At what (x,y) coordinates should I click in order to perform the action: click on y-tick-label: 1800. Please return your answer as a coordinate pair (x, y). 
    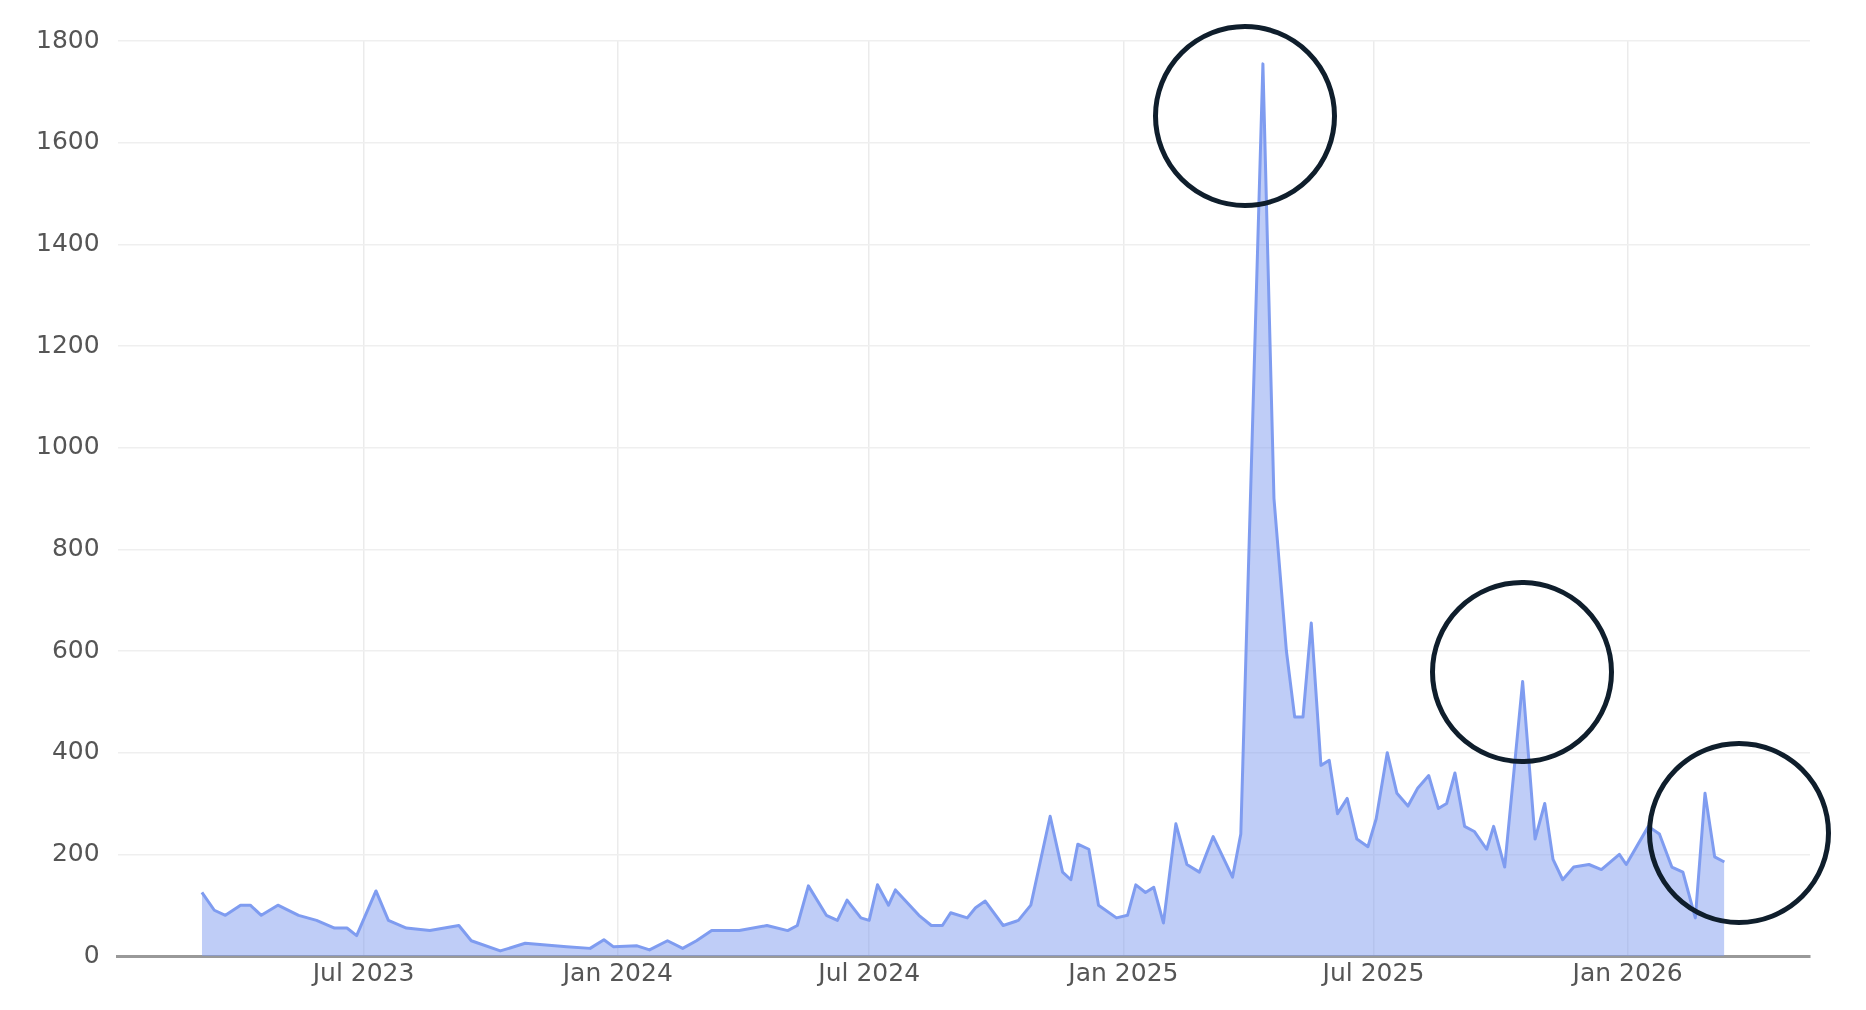
    Looking at the image, I should click on (68, 39).